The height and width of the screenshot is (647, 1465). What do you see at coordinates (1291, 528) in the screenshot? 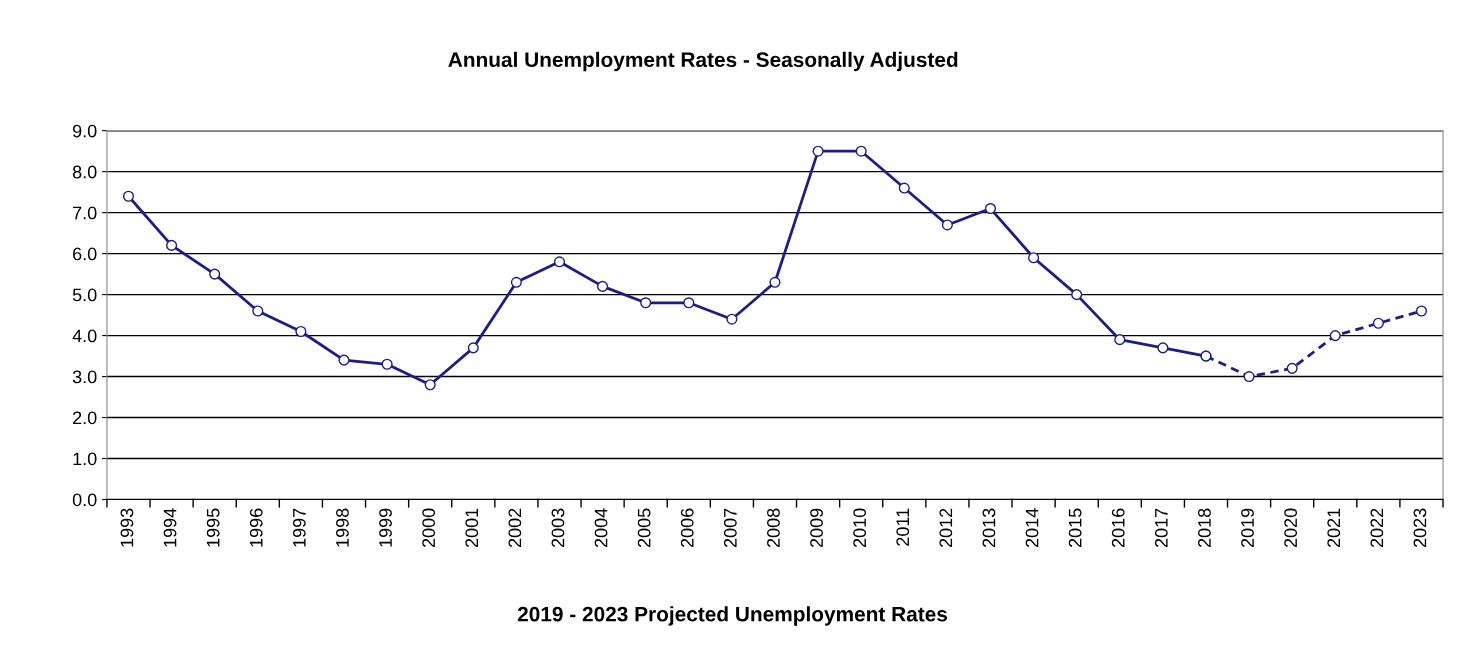
I see `x-tick-label: 2020` at bounding box center [1291, 528].